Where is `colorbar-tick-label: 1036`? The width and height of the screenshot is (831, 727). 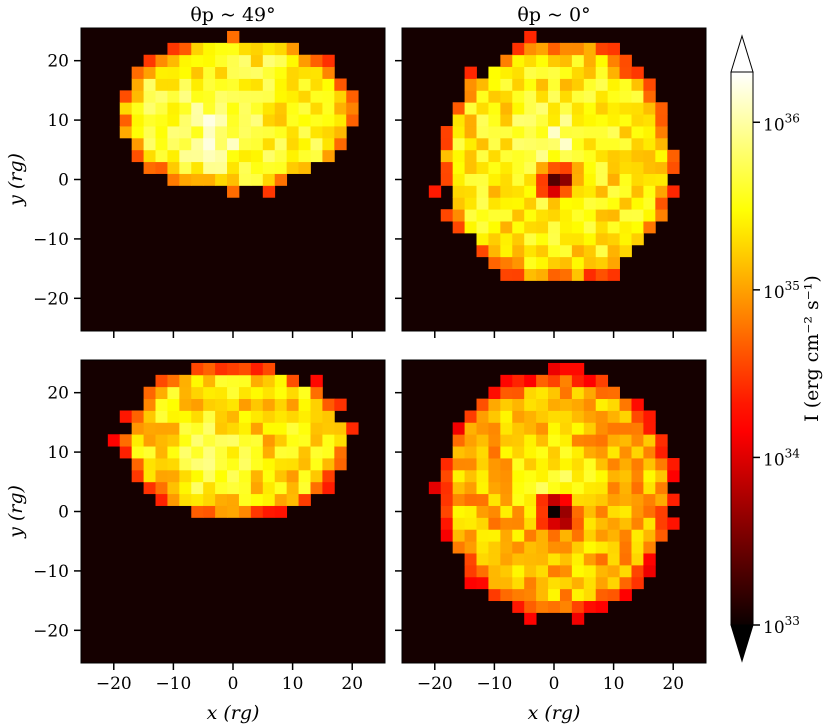 colorbar-tick-label: 1036 is located at coordinates (781, 123).